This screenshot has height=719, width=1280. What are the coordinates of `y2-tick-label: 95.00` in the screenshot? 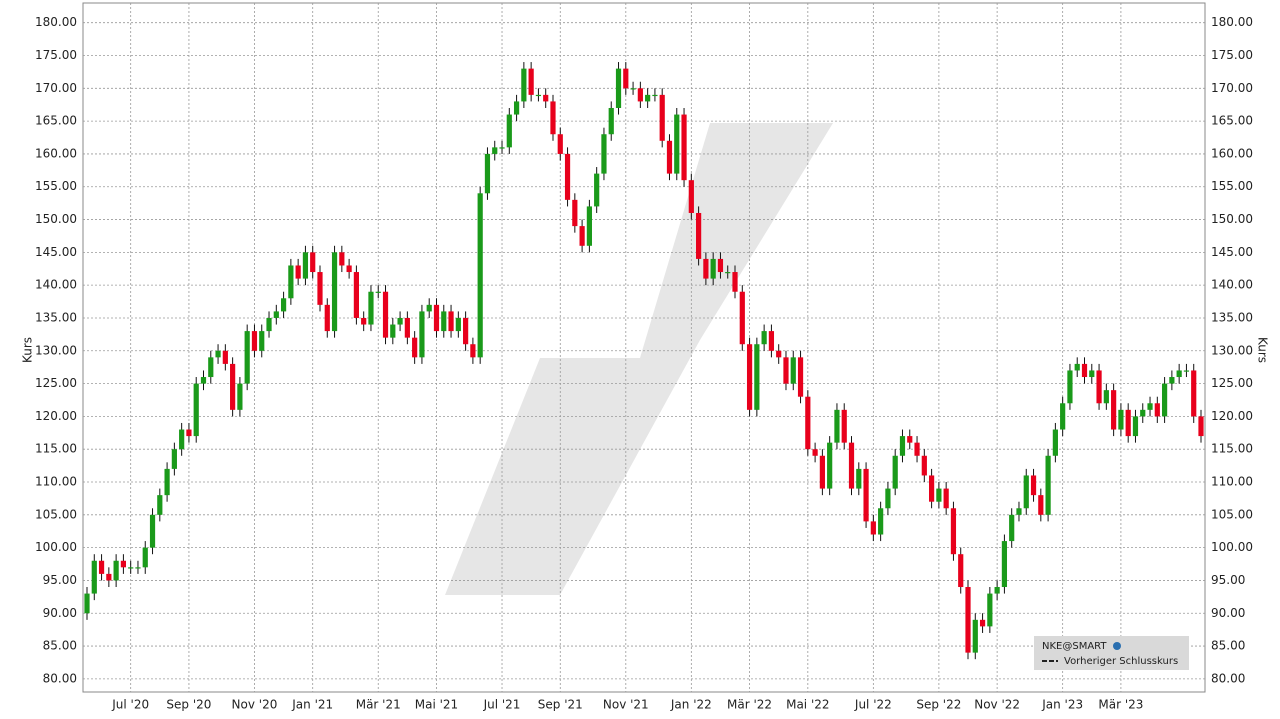 It's located at (1228, 580).